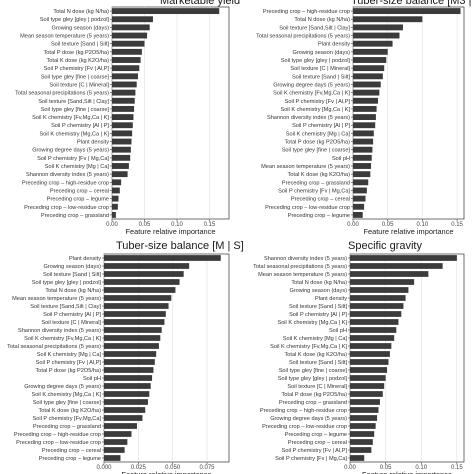 The width and height of the screenshot is (474, 474). Describe the element at coordinates (385, 246) in the screenshot. I see `panel-title: Specific gravity` at that location.